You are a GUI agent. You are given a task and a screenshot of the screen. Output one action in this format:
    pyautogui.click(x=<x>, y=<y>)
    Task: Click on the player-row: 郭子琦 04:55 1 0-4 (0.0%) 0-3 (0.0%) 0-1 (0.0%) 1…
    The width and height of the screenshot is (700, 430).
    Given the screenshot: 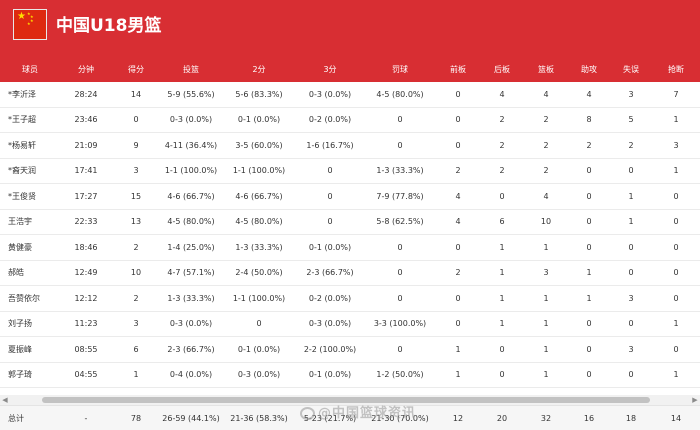 What is the action you would take?
    pyautogui.click(x=350, y=375)
    